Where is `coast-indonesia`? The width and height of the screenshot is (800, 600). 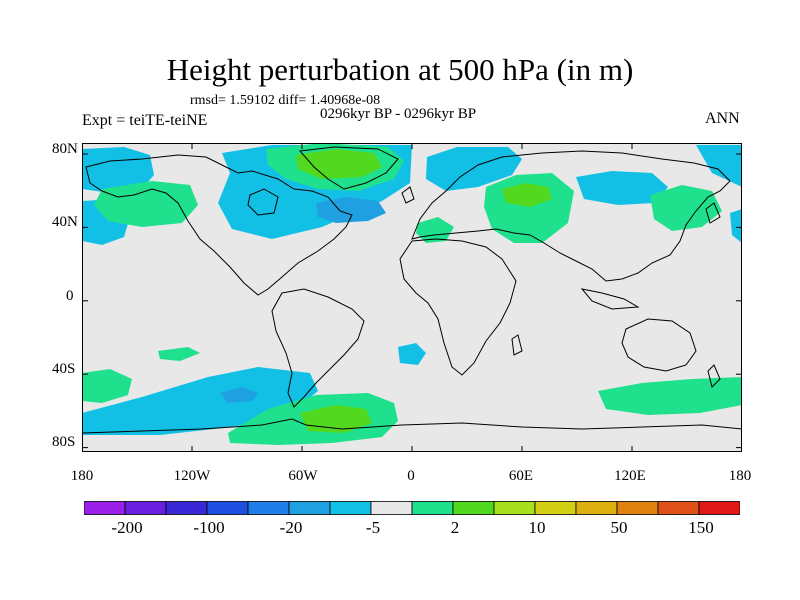
coast-indonesia is located at coordinates (610, 299).